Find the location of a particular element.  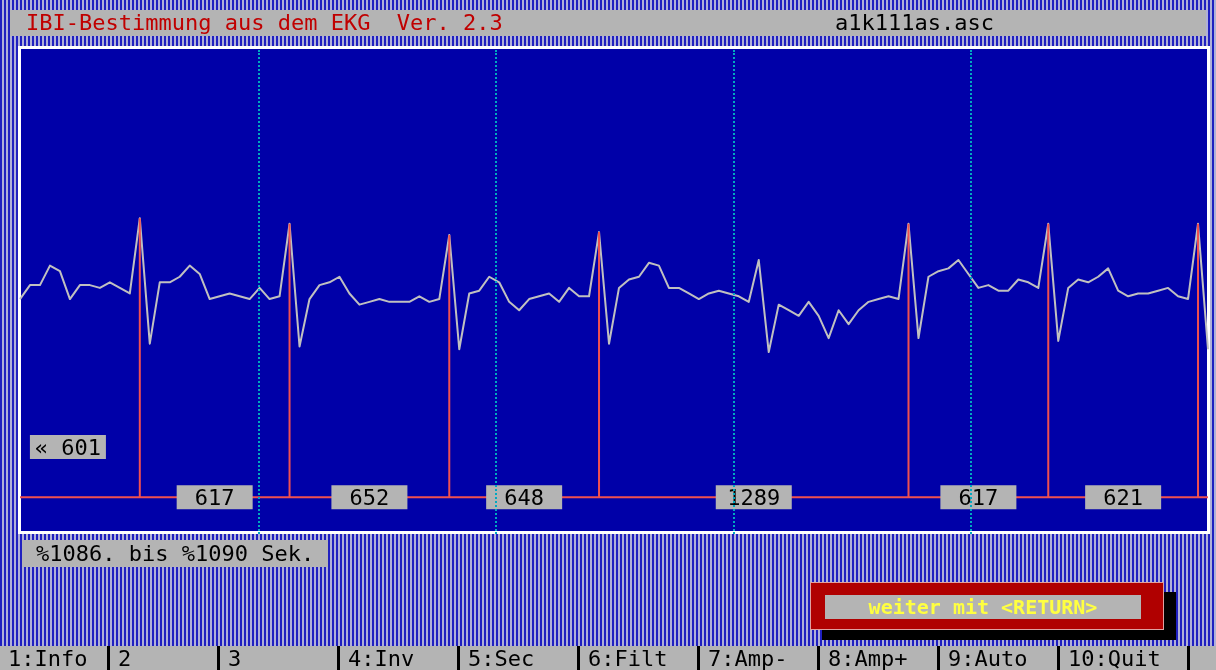

text: 7:Amp- is located at coordinates (760, 658).